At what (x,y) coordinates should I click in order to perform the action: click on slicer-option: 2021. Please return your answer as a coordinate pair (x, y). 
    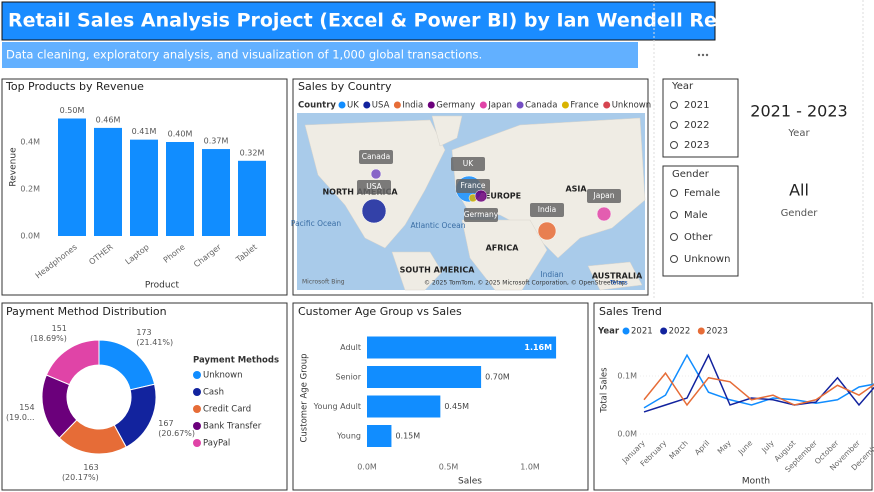
    Looking at the image, I should click on (696, 105).